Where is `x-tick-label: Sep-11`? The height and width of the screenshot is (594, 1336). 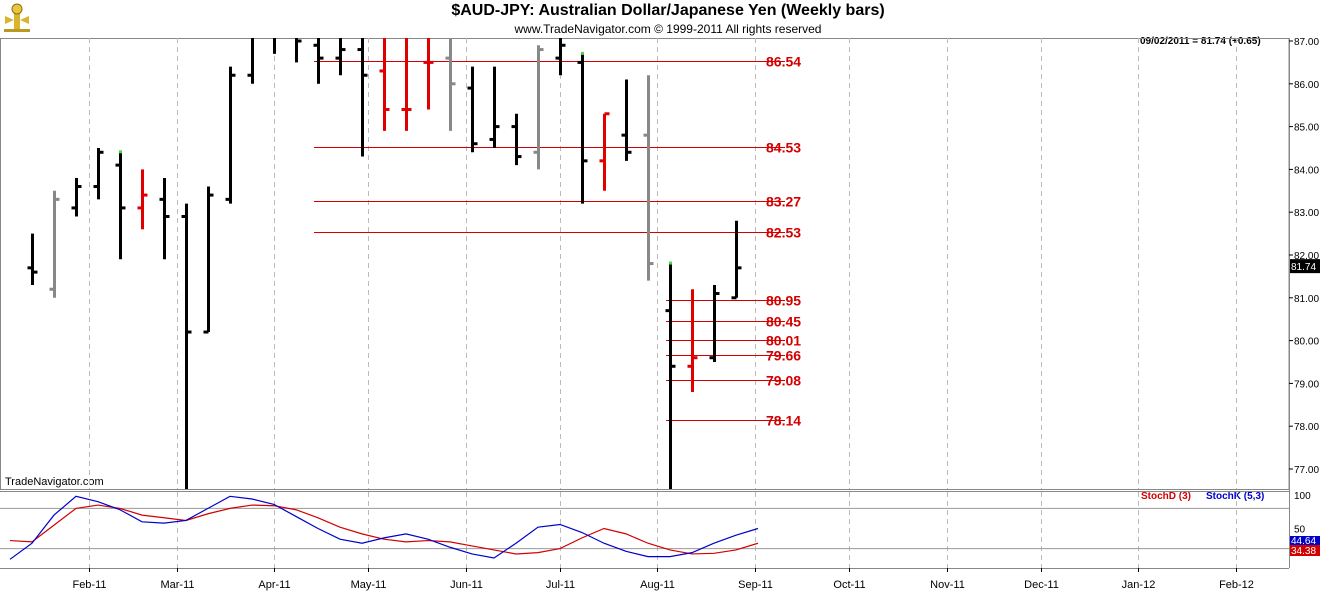 x-tick-label: Sep-11 is located at coordinates (755, 585).